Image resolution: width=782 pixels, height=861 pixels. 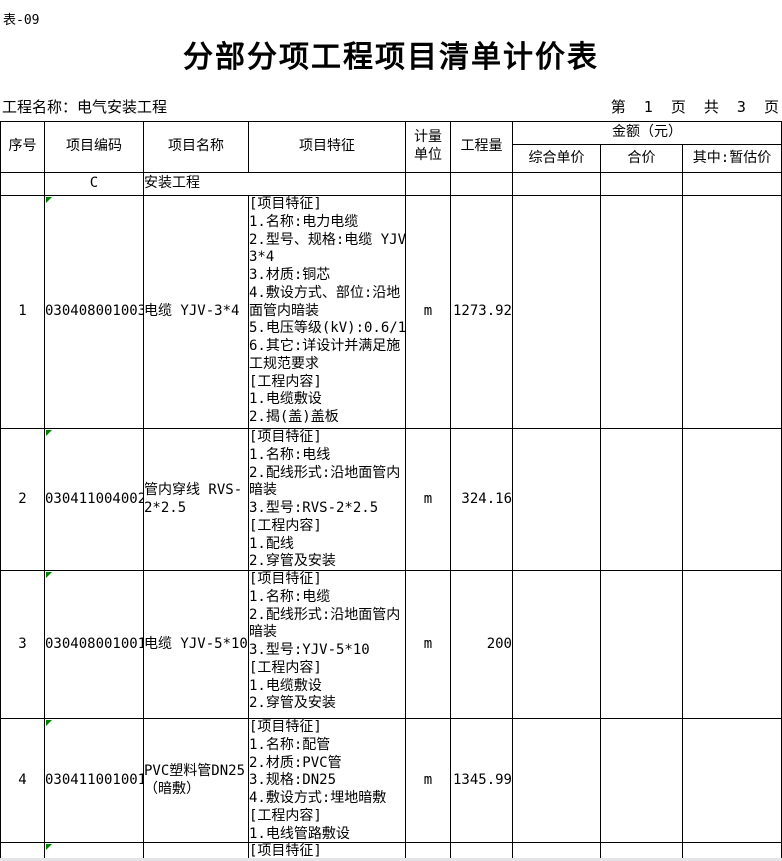 What do you see at coordinates (694, 107) in the screenshot?
I see `page-indicator: 第 1 页 共 3 页` at bounding box center [694, 107].